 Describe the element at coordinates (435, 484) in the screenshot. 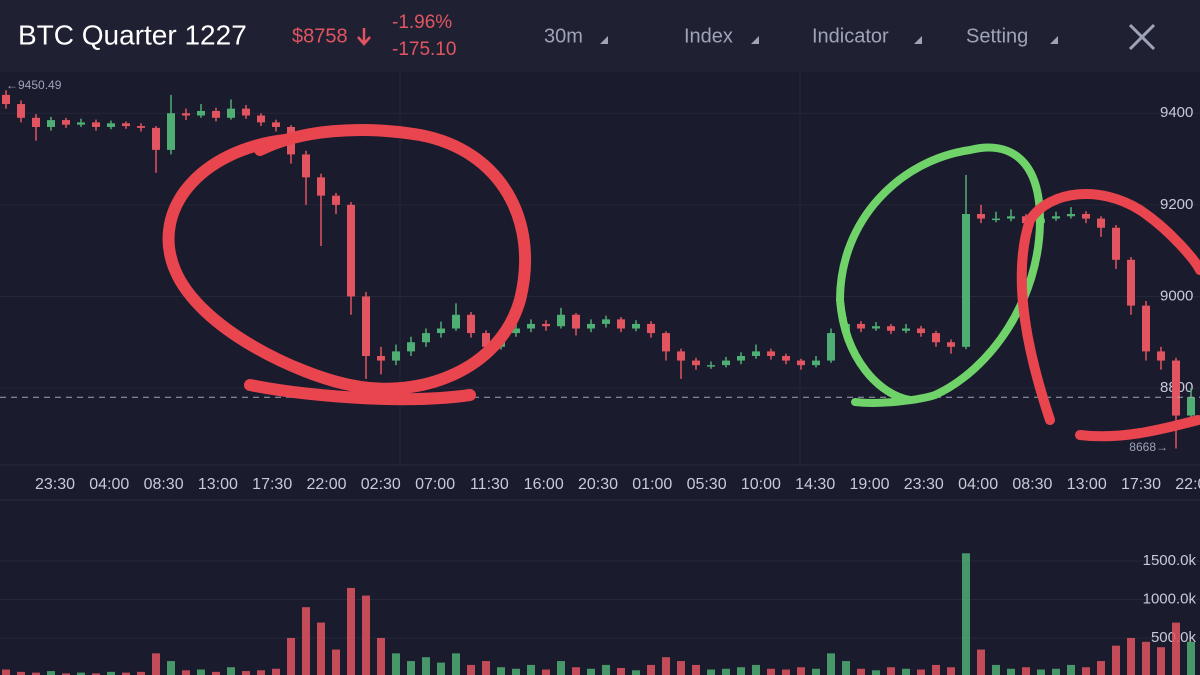

I see `x-tick-label: 07:00` at that location.